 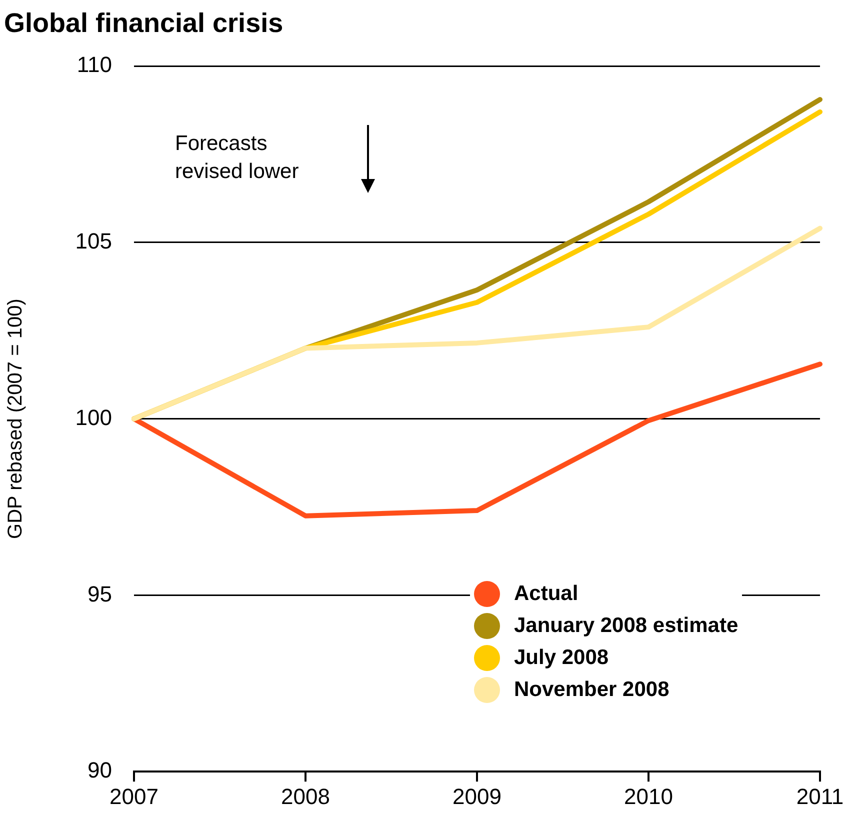 What do you see at coordinates (648, 796) in the screenshot?
I see `x-tick-label: 2010` at bounding box center [648, 796].